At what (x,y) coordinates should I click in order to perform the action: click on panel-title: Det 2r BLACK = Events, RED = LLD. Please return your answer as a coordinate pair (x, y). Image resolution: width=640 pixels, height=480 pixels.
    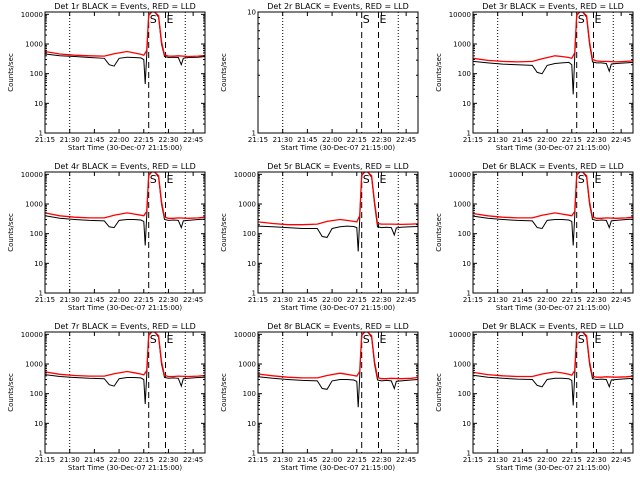
    Looking at the image, I should click on (338, 6).